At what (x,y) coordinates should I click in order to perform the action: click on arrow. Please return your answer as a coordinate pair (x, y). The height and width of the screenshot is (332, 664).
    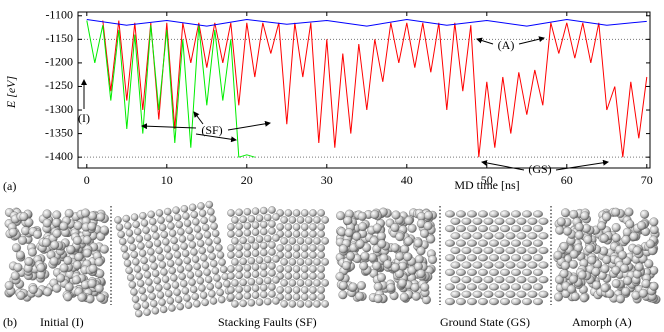
    Looking at the image, I should click on (531, 40).